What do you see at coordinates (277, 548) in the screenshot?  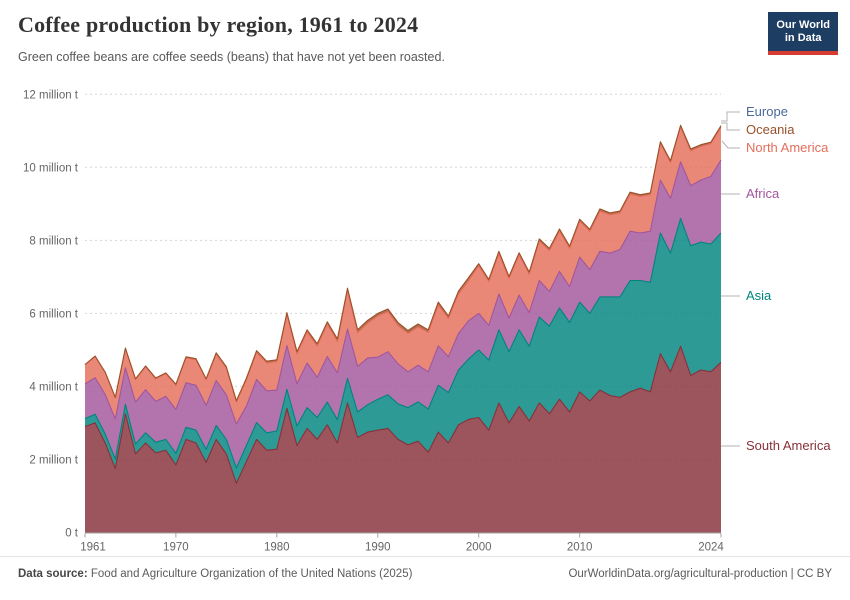 I see `x-axis-label: 1980` at bounding box center [277, 548].